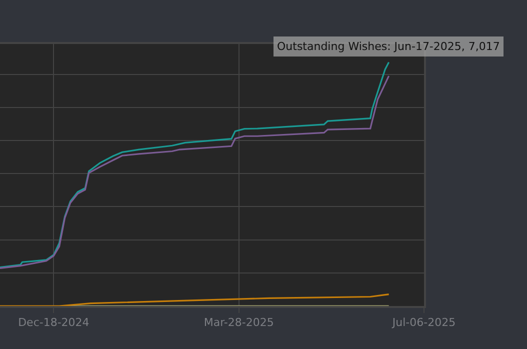  Describe the element at coordinates (54, 323) in the screenshot. I see `x-tick-label: Dec-18-2024` at that location.